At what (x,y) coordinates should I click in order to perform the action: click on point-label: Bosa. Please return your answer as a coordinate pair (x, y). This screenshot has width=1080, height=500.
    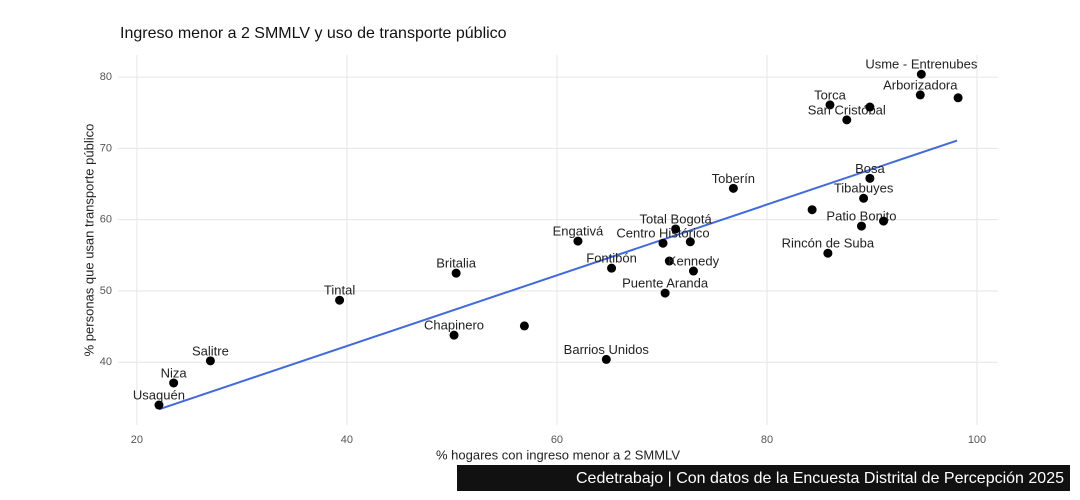
    Looking at the image, I should click on (870, 168).